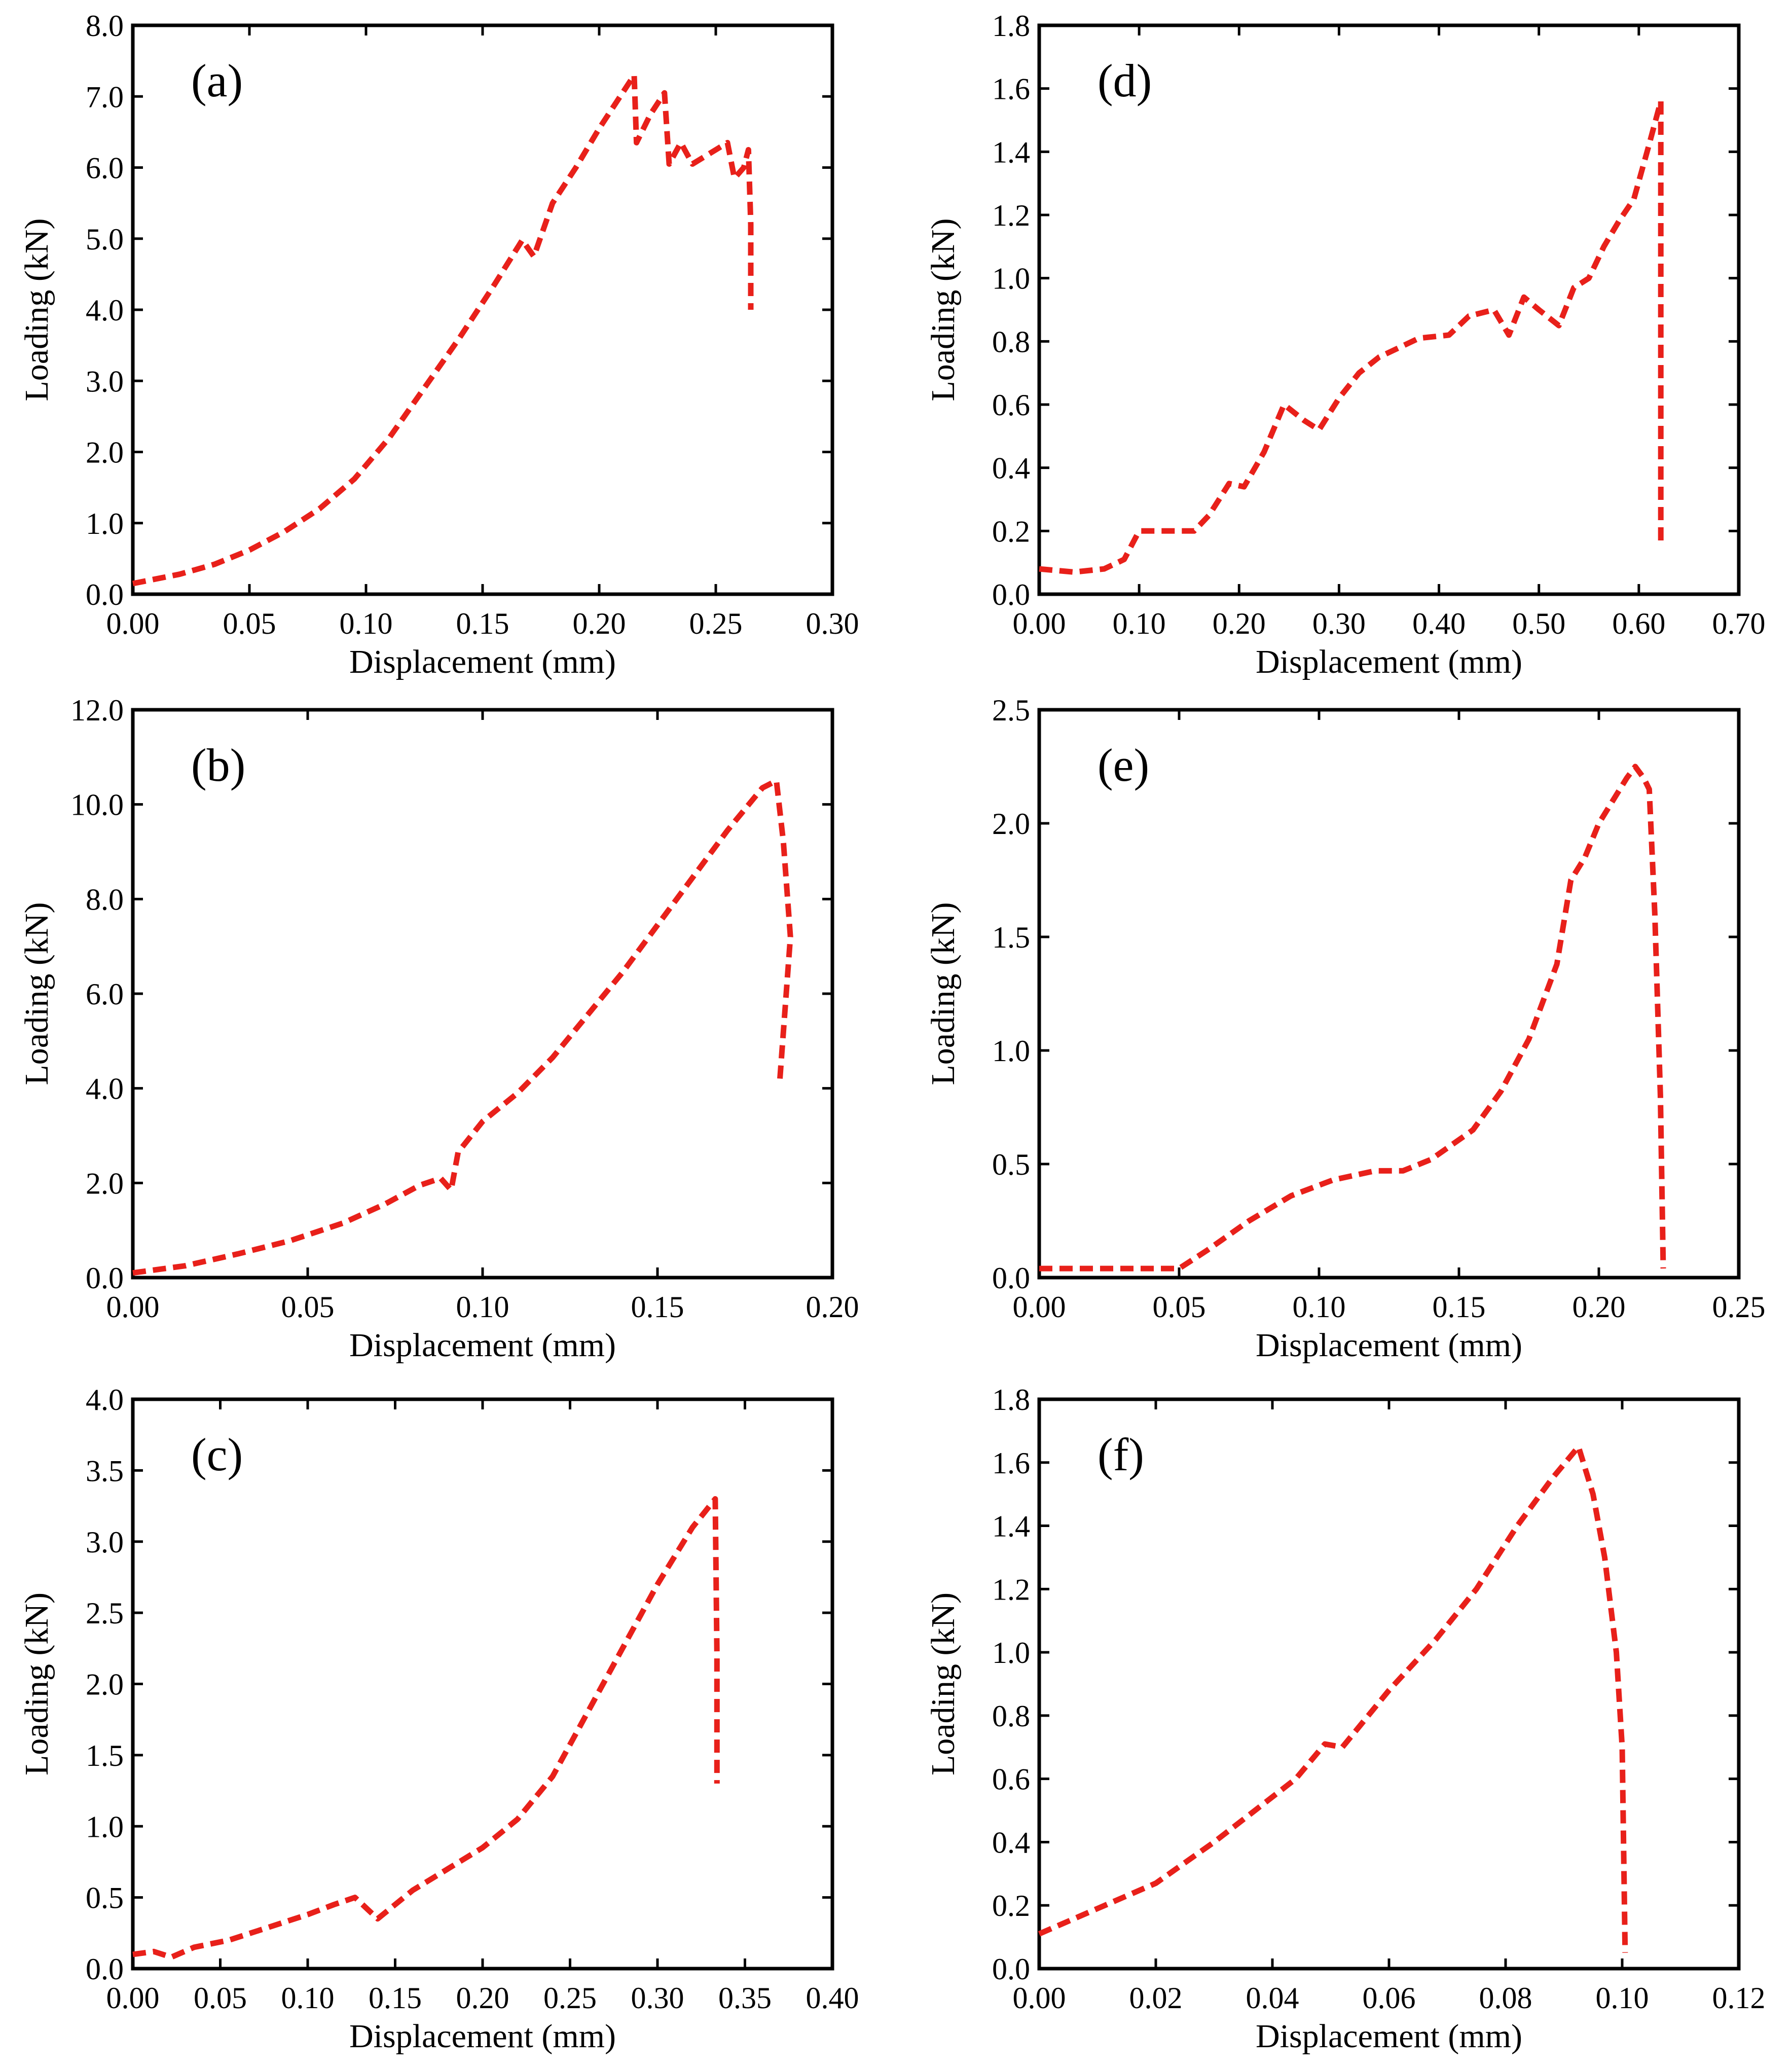 Image resolution: width=1792 pixels, height=2069 pixels. What do you see at coordinates (1011, 215) in the screenshot?
I see `y-tick-label: 1.2` at bounding box center [1011, 215].